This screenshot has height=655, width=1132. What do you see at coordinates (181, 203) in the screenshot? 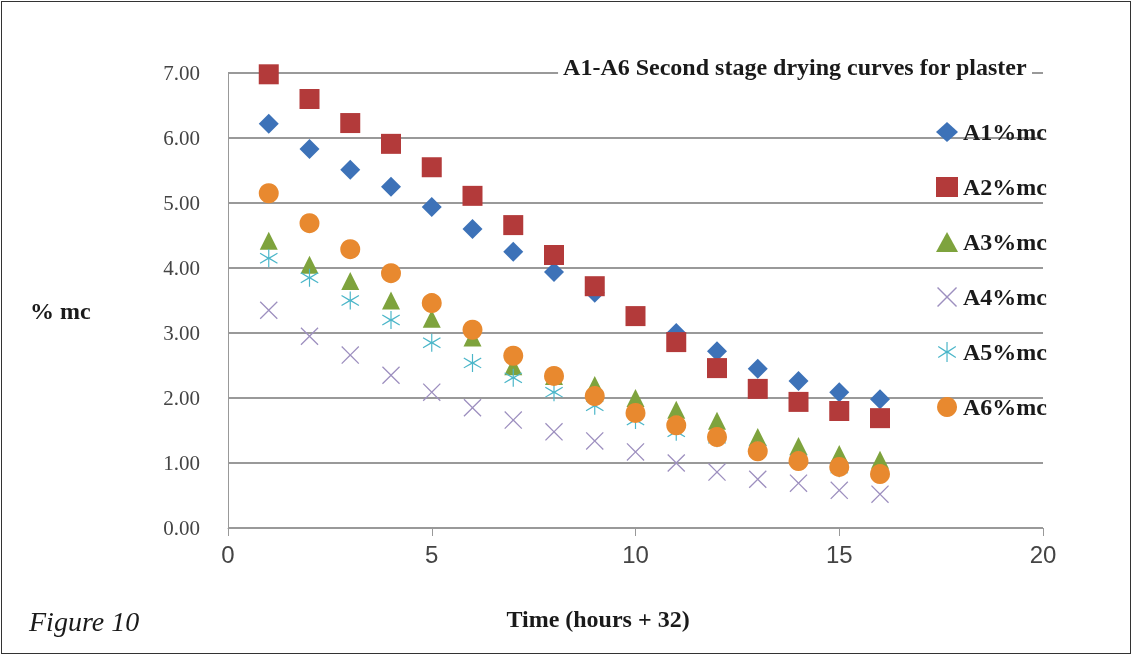
I see `y-tick-label: 5.00` at bounding box center [181, 203].